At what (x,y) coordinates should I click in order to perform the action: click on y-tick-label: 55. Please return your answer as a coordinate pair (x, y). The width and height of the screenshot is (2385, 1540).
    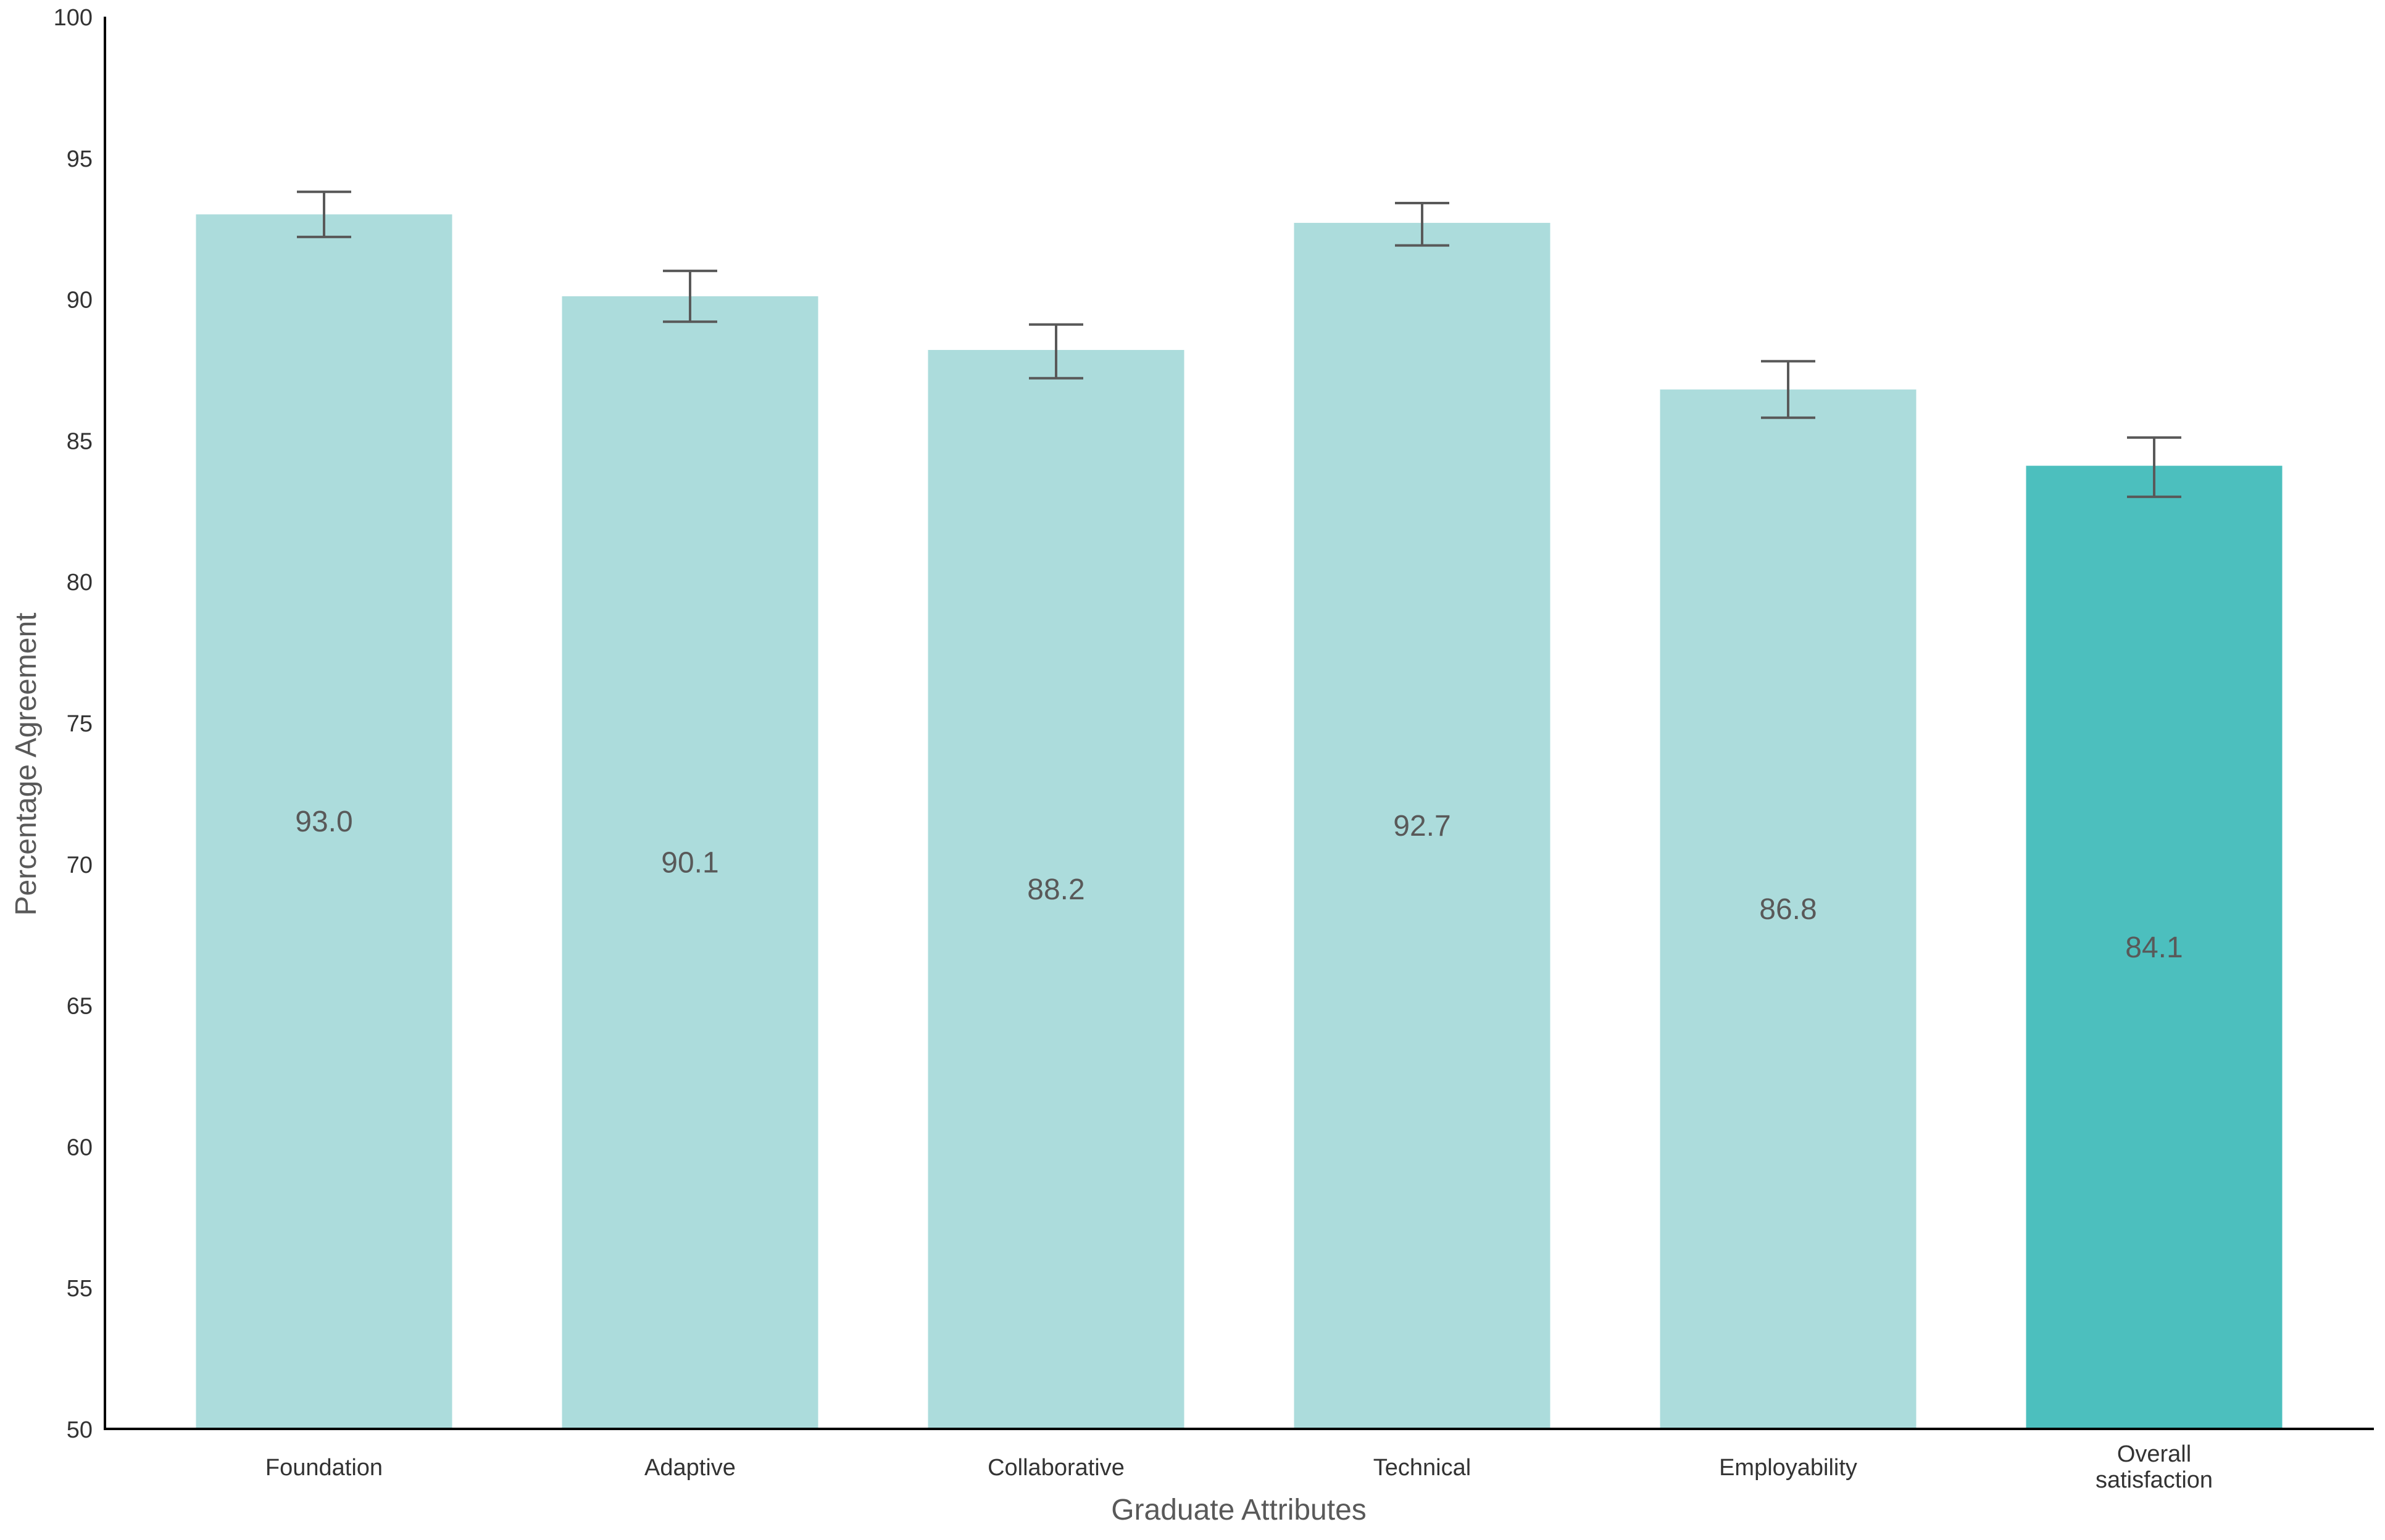
    Looking at the image, I should click on (80, 1289).